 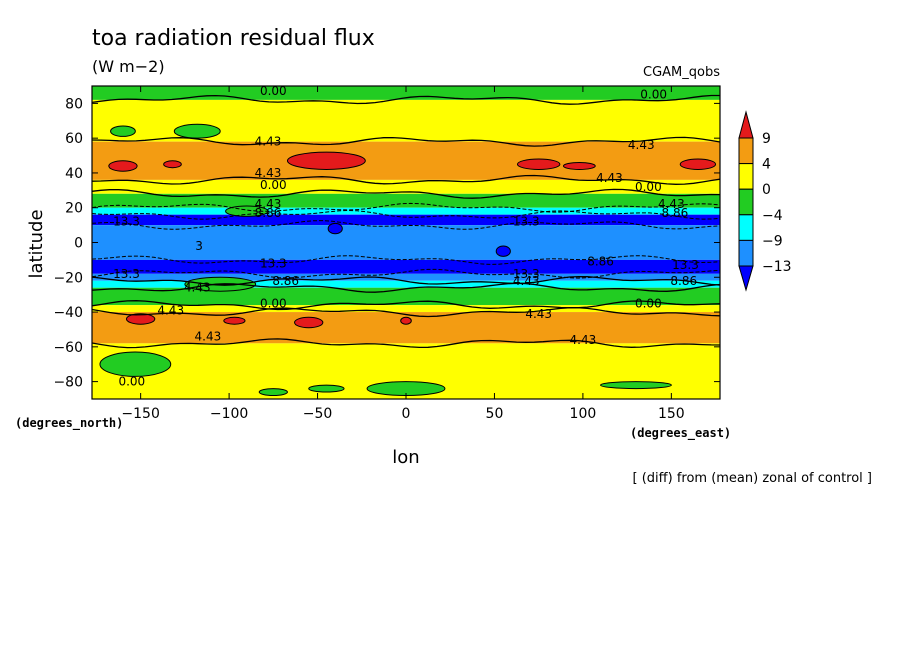 What do you see at coordinates (229, 414) in the screenshot?
I see `x-tick-label: −100` at bounding box center [229, 414].